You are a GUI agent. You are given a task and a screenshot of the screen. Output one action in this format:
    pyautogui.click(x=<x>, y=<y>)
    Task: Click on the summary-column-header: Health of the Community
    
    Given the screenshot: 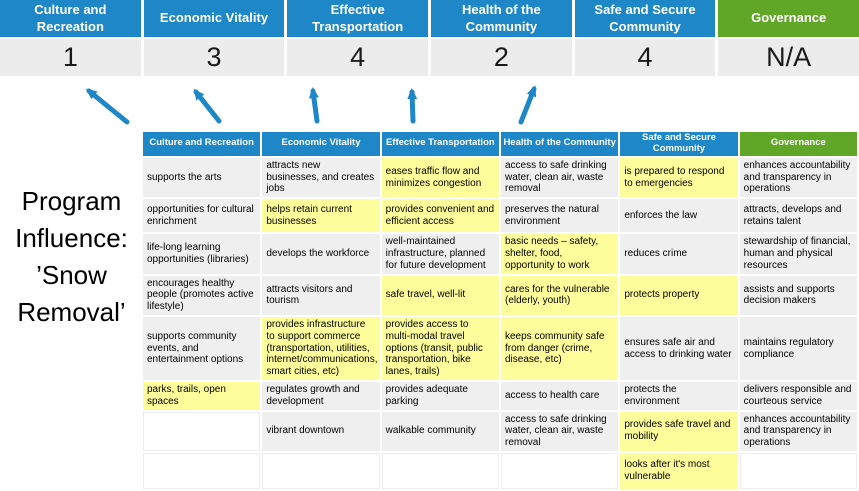 What is the action you would take?
    pyautogui.click(x=501, y=18)
    